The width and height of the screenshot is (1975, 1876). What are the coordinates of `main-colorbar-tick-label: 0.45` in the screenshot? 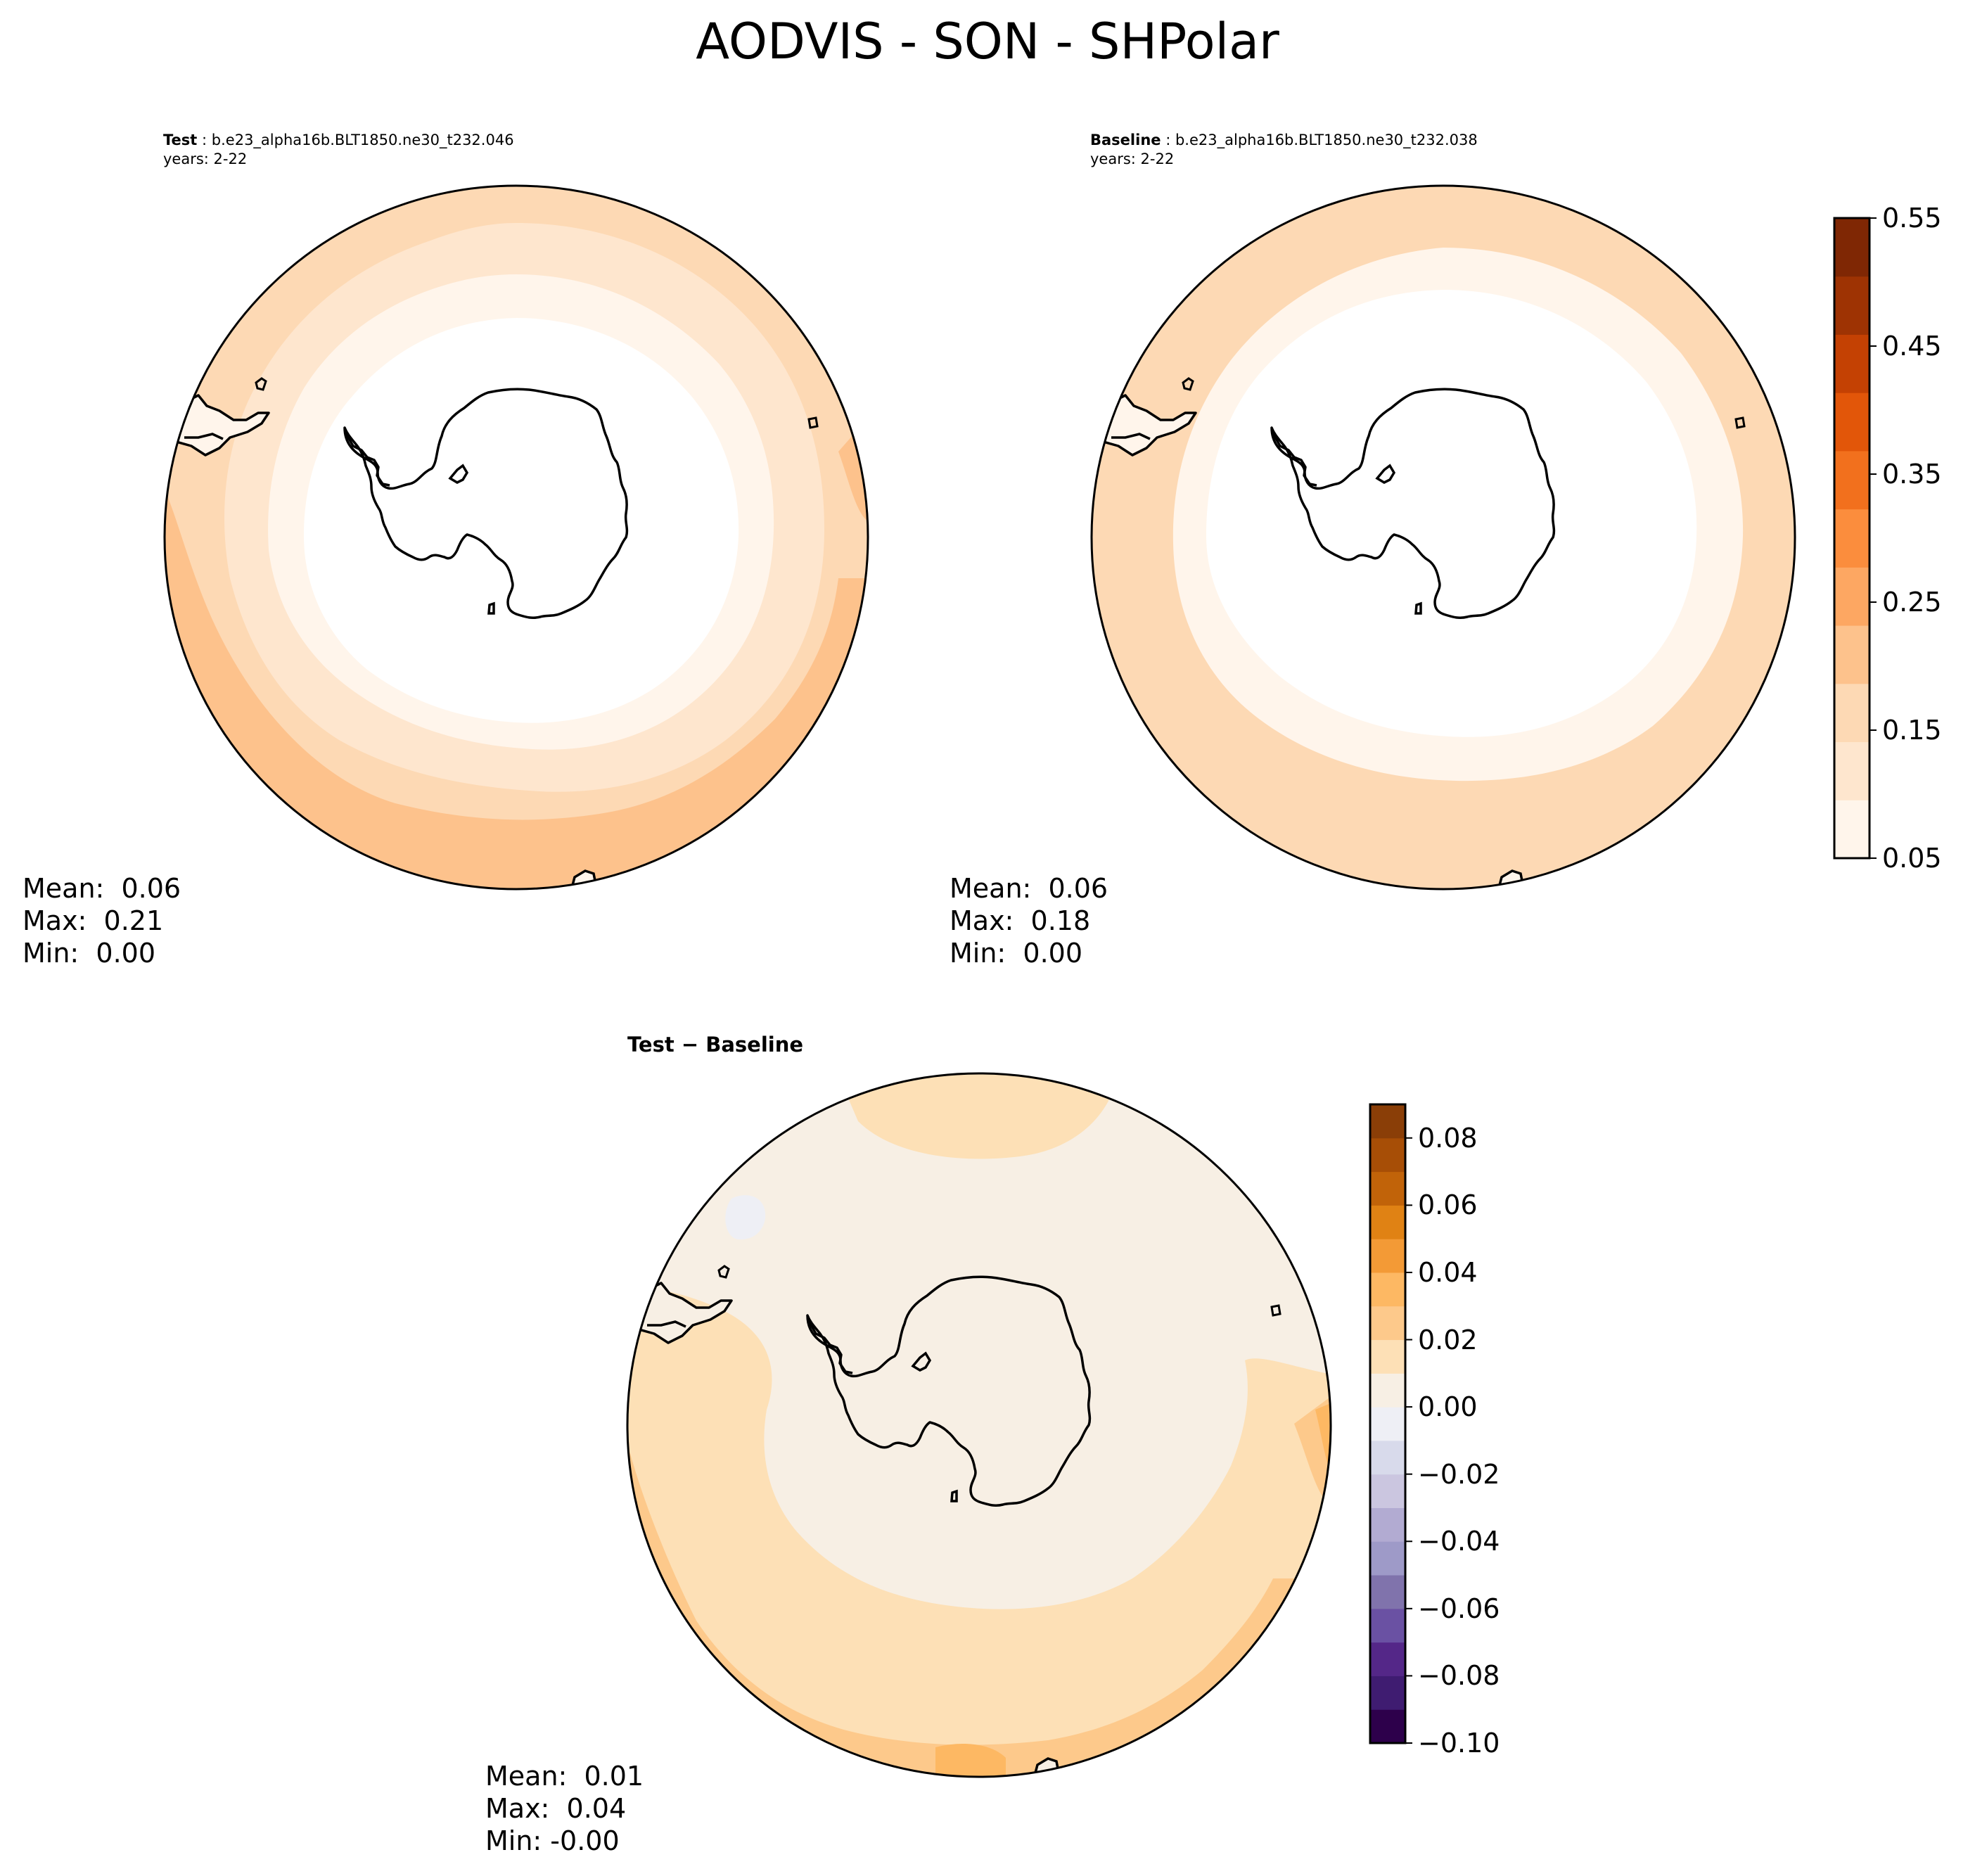 It's located at (1912, 346).